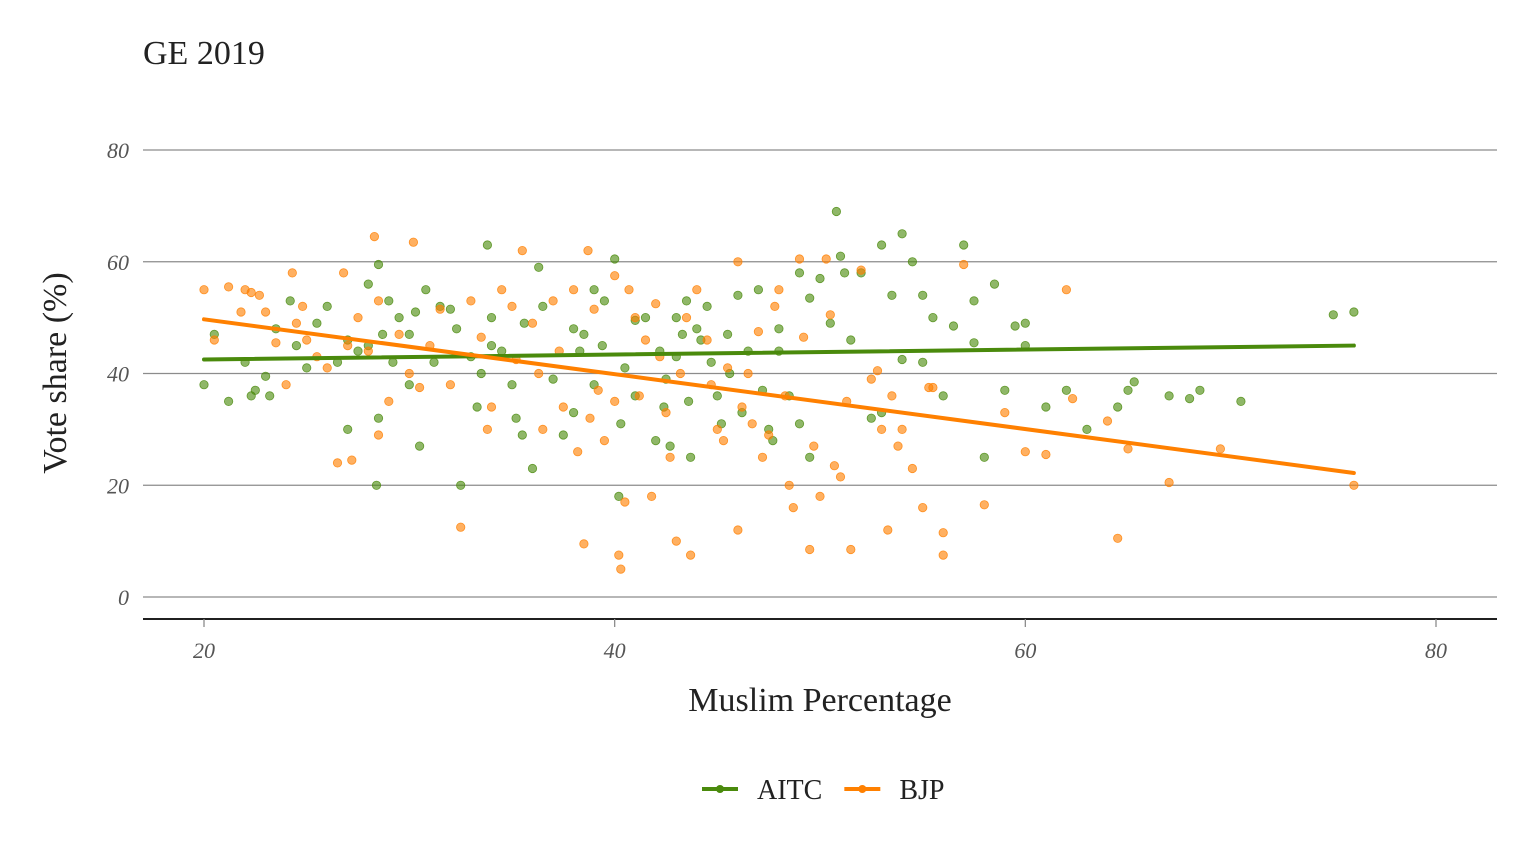  Describe the element at coordinates (204, 650) in the screenshot. I see `x-tick-label: 20` at that location.